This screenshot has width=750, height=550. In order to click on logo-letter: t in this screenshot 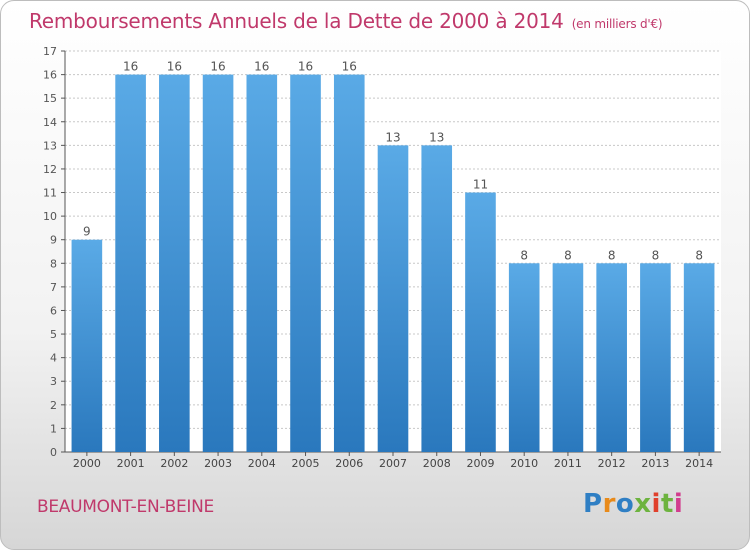, I will do `click(667, 504)`.